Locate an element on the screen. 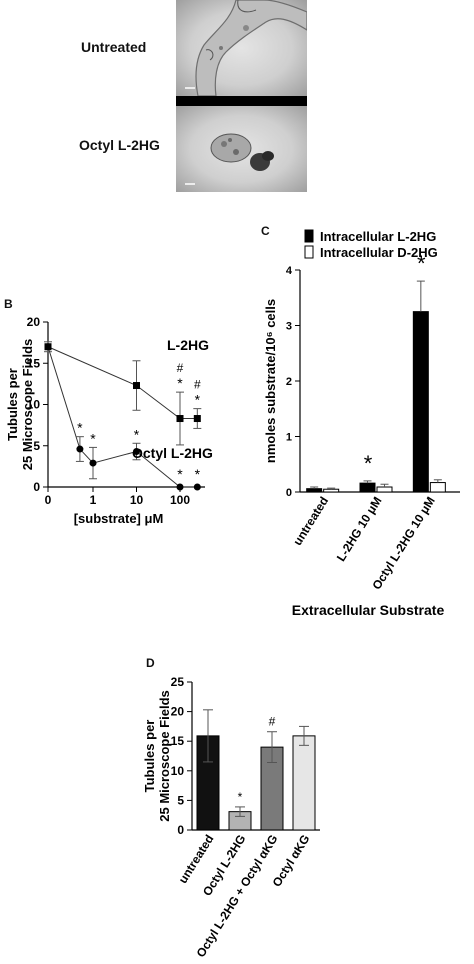 The height and width of the screenshot is (964, 474). d-y-tick-label: 20 is located at coordinates (178, 712).